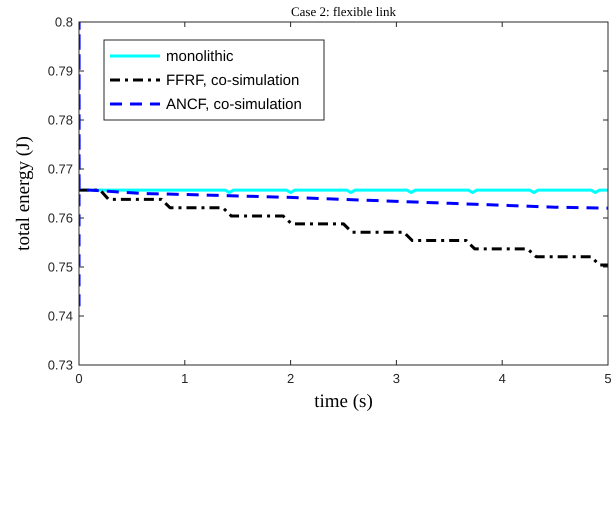 The width and height of the screenshot is (616, 512). Describe the element at coordinates (184, 378) in the screenshot. I see `x-tick-label: 1` at that location.